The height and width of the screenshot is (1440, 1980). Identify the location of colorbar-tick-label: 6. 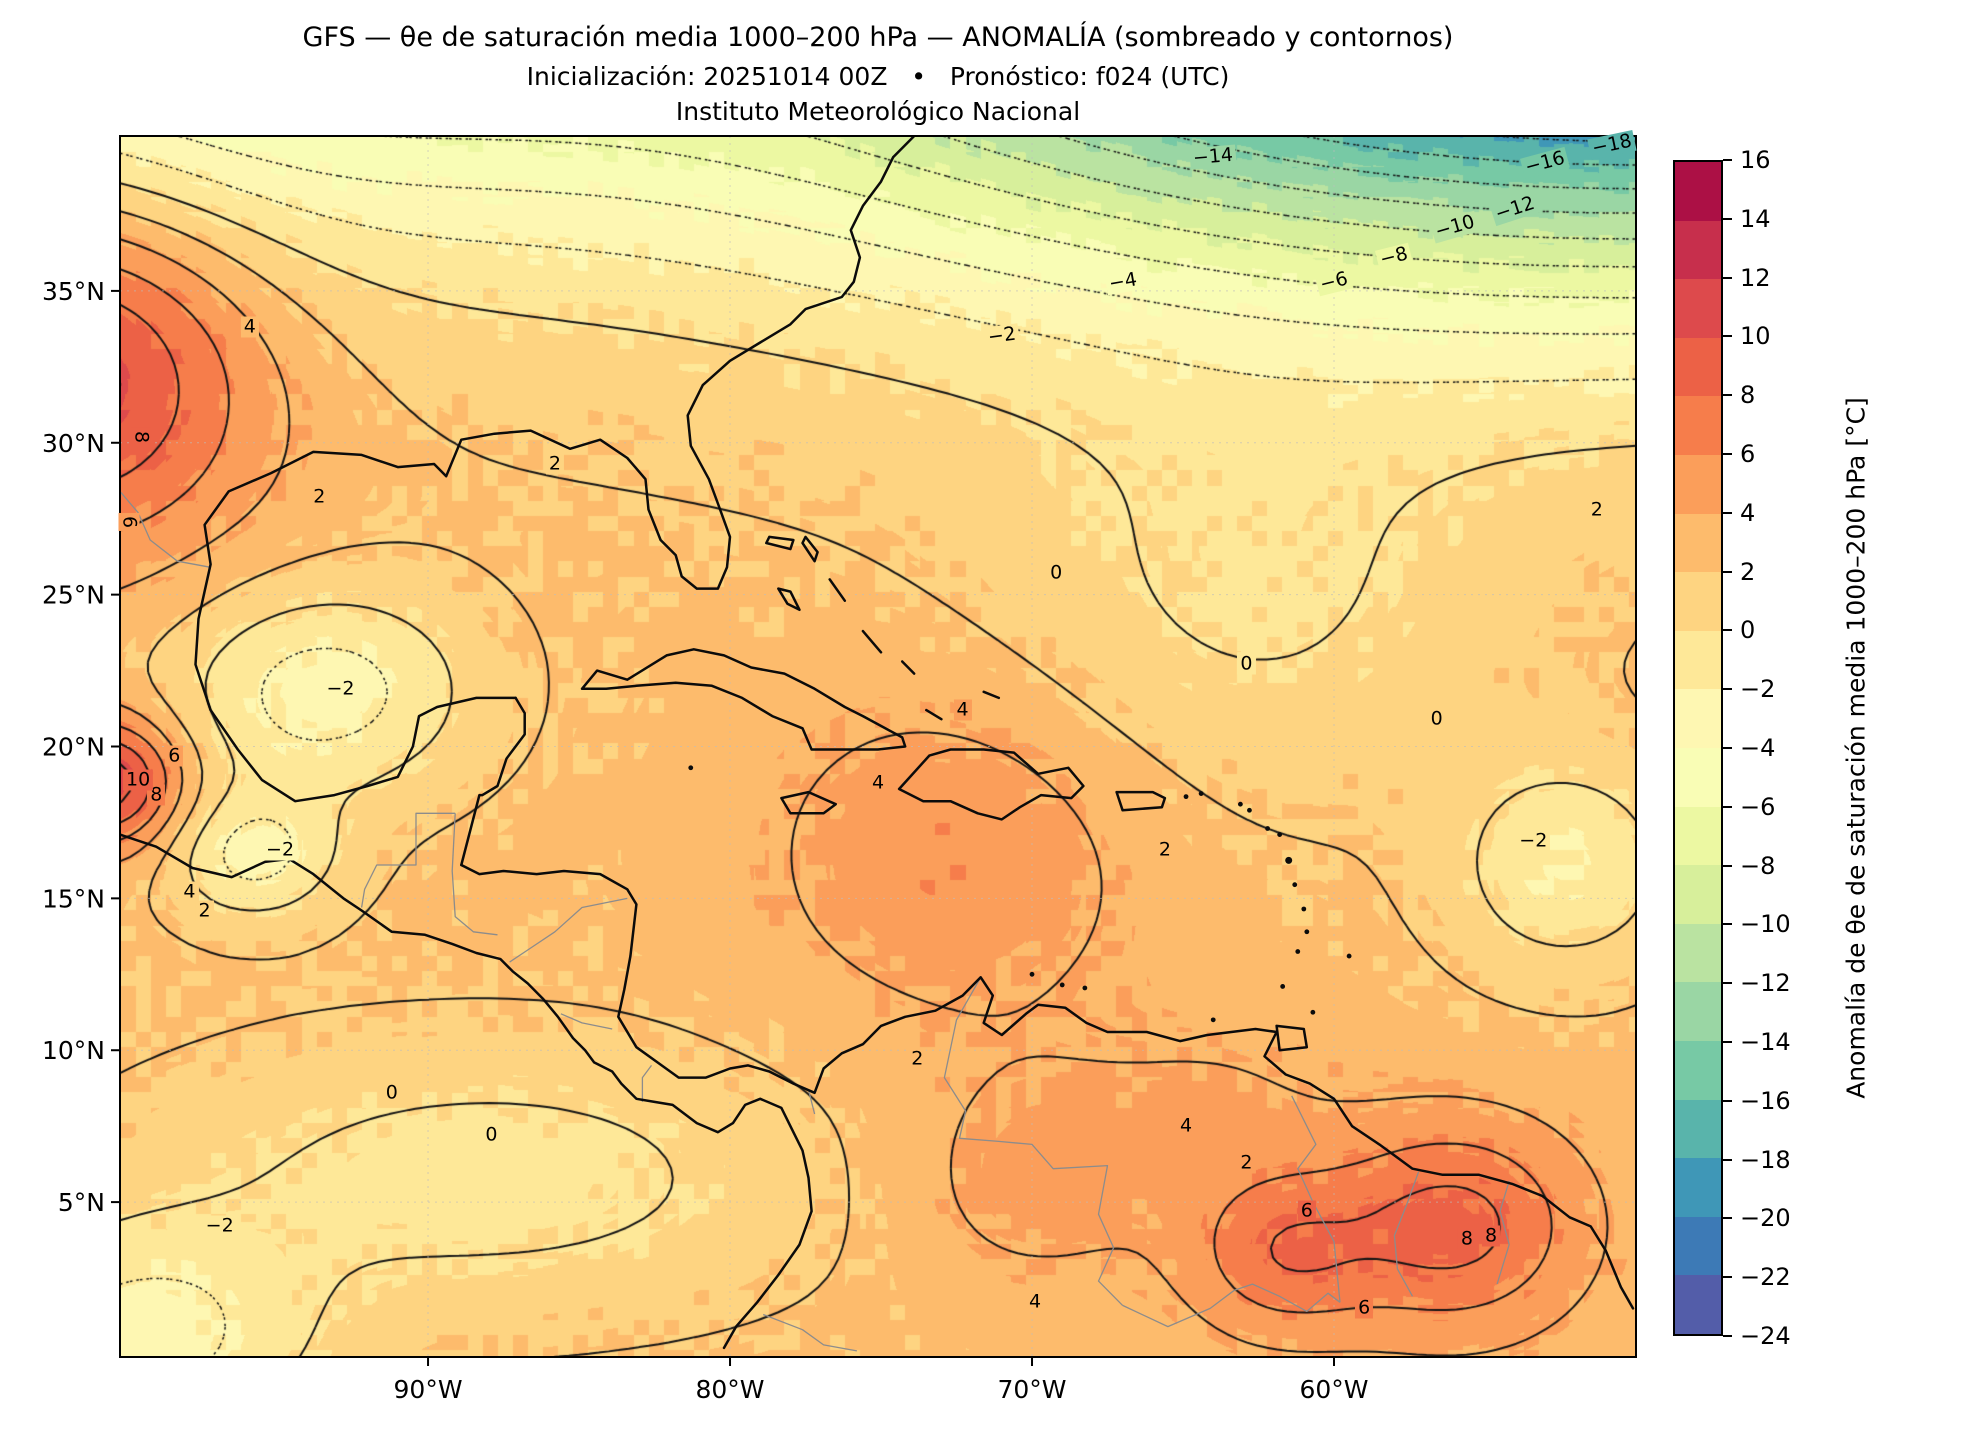
(1748, 454).